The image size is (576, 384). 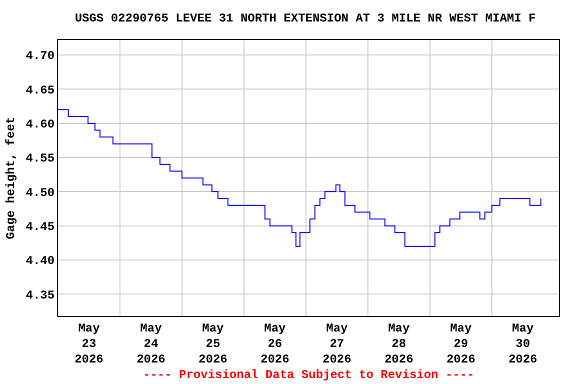 What do you see at coordinates (40, 125) in the screenshot?
I see `y-tick-label: 4.60` at bounding box center [40, 125].